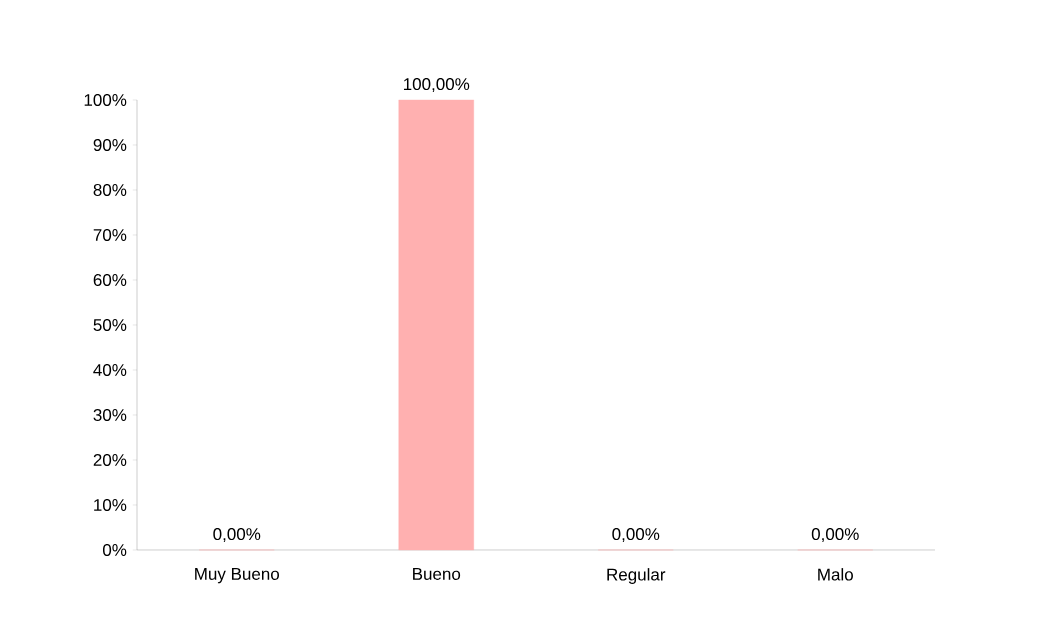  Describe the element at coordinates (110, 505) in the screenshot. I see `y-tick-label: 10%` at that location.